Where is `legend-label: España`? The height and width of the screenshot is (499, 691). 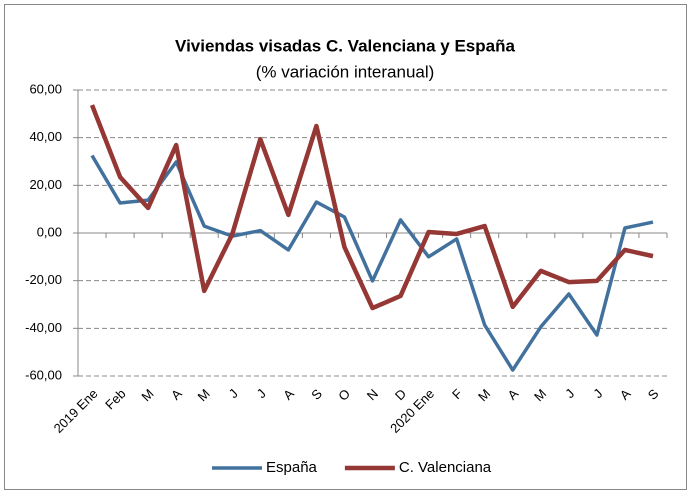
legend-label: España is located at coordinates (292, 467).